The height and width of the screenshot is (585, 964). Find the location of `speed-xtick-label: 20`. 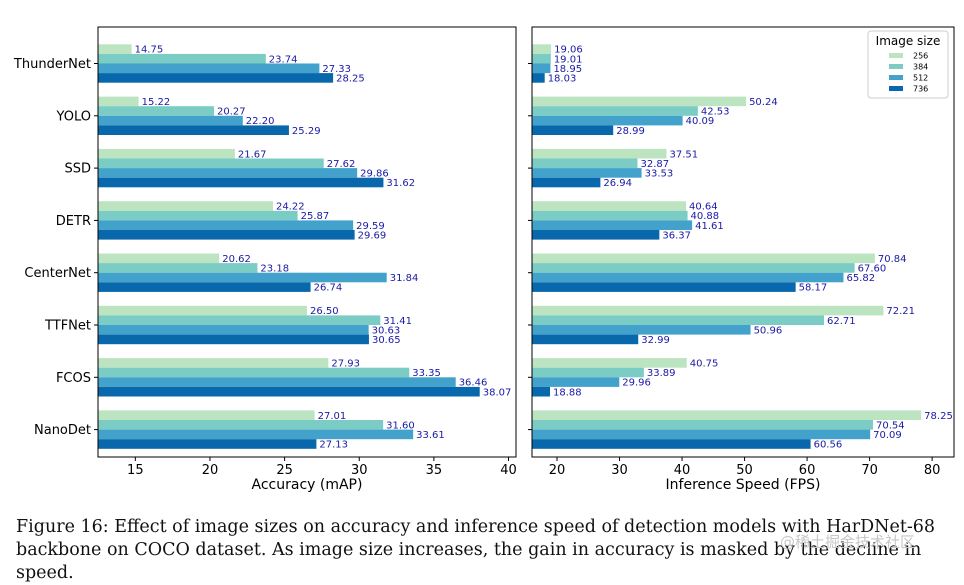

speed-xtick-label: 20 is located at coordinates (557, 470).